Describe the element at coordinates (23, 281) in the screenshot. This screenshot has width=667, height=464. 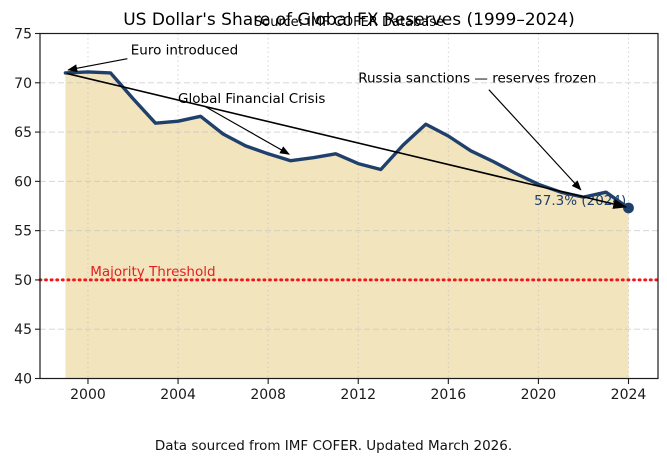
I see `y-tick-label: 50` at that location.